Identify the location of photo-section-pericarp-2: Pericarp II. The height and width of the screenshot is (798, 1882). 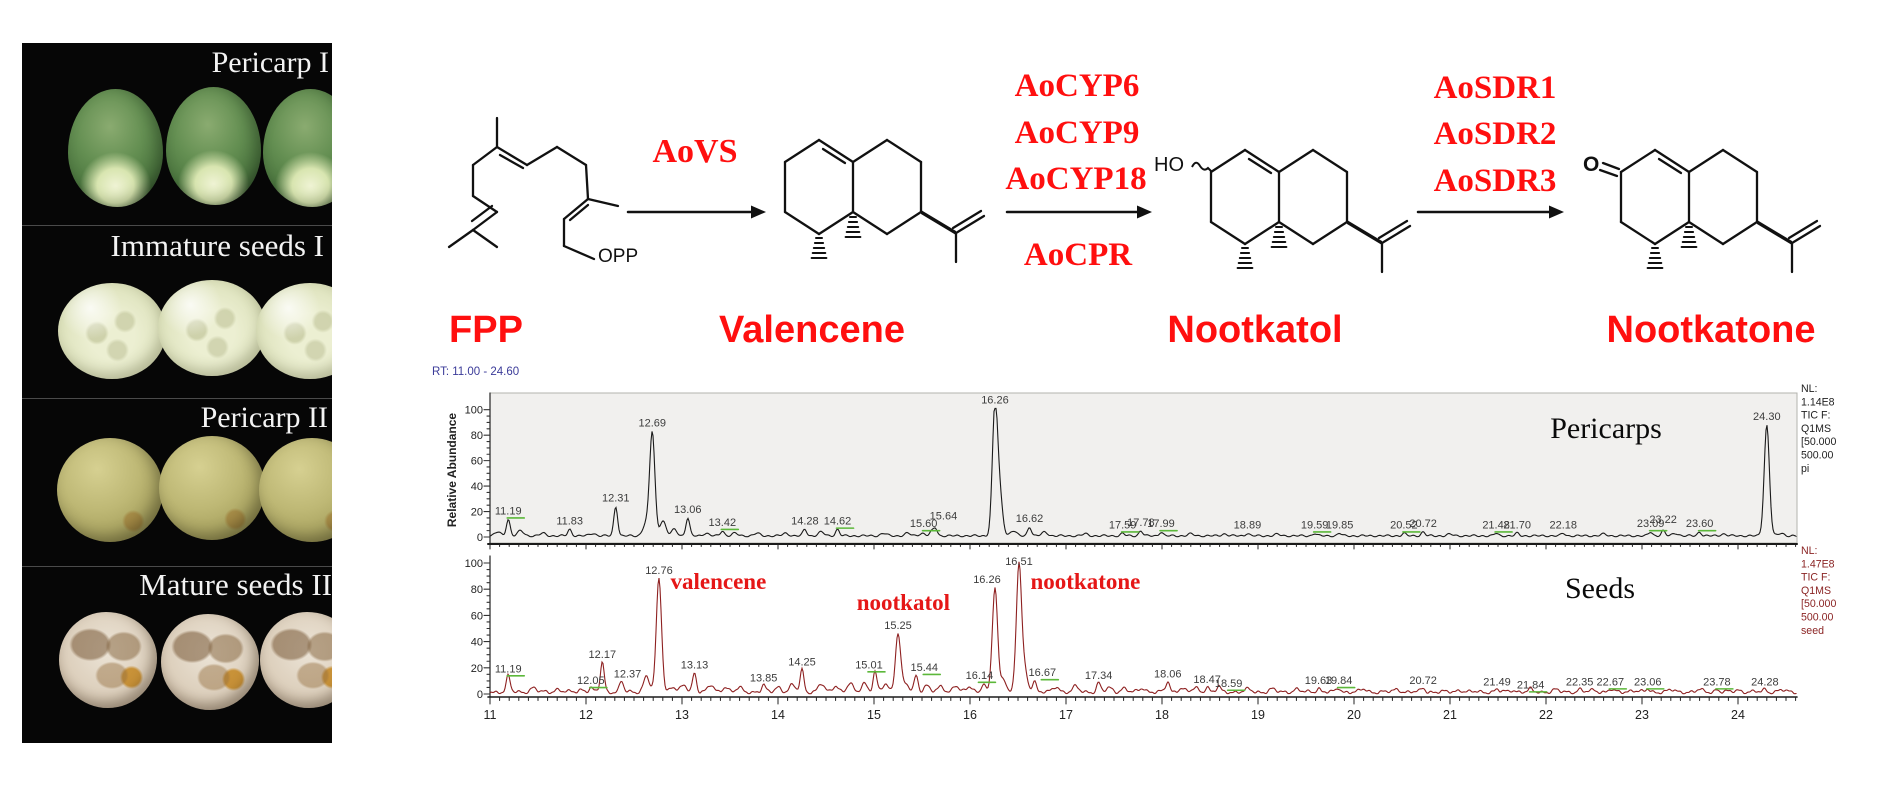
(177, 482).